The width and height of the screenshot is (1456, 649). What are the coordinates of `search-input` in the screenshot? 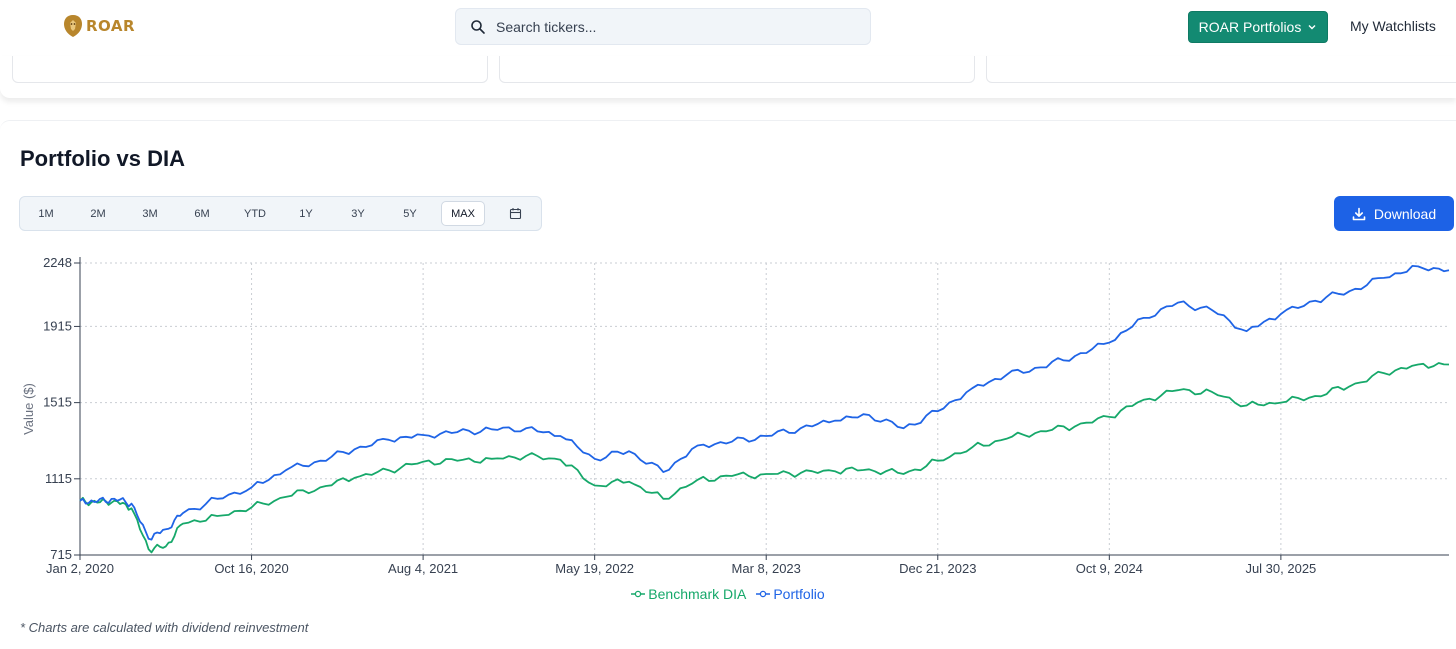 It's located at (676, 26).